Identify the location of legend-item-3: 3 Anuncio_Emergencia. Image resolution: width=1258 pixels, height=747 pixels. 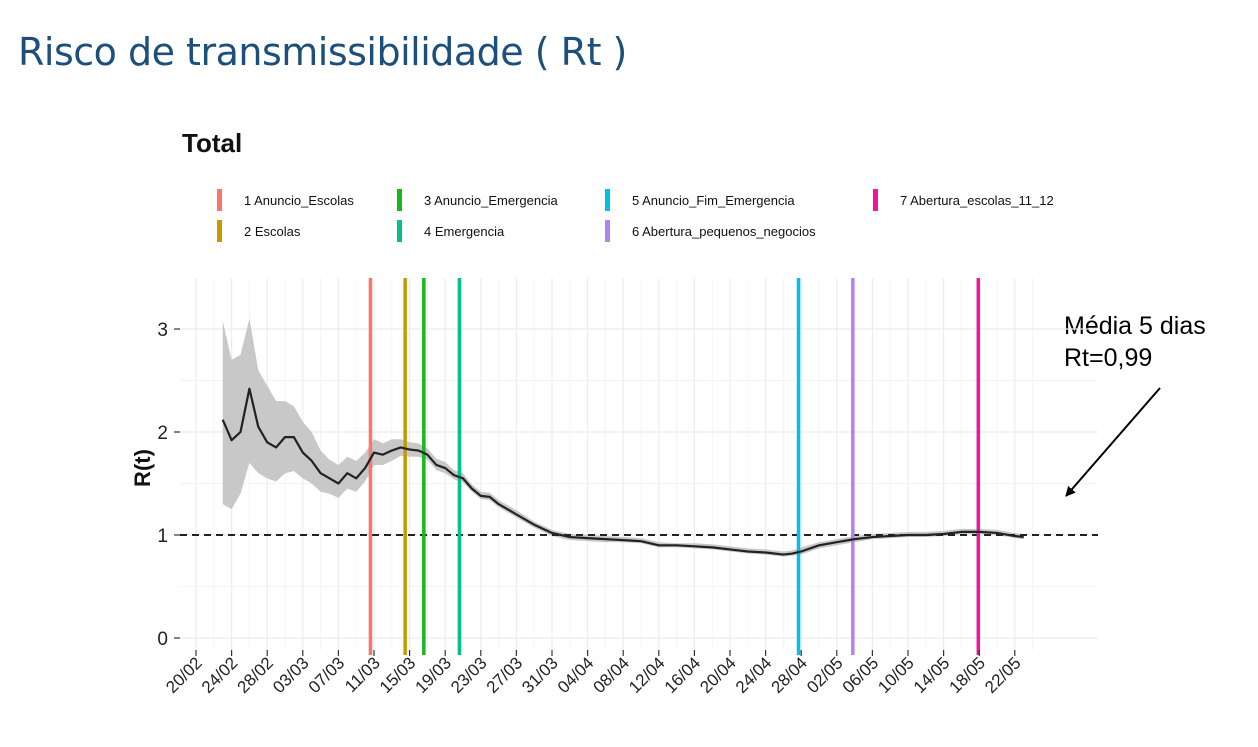
(471, 200).